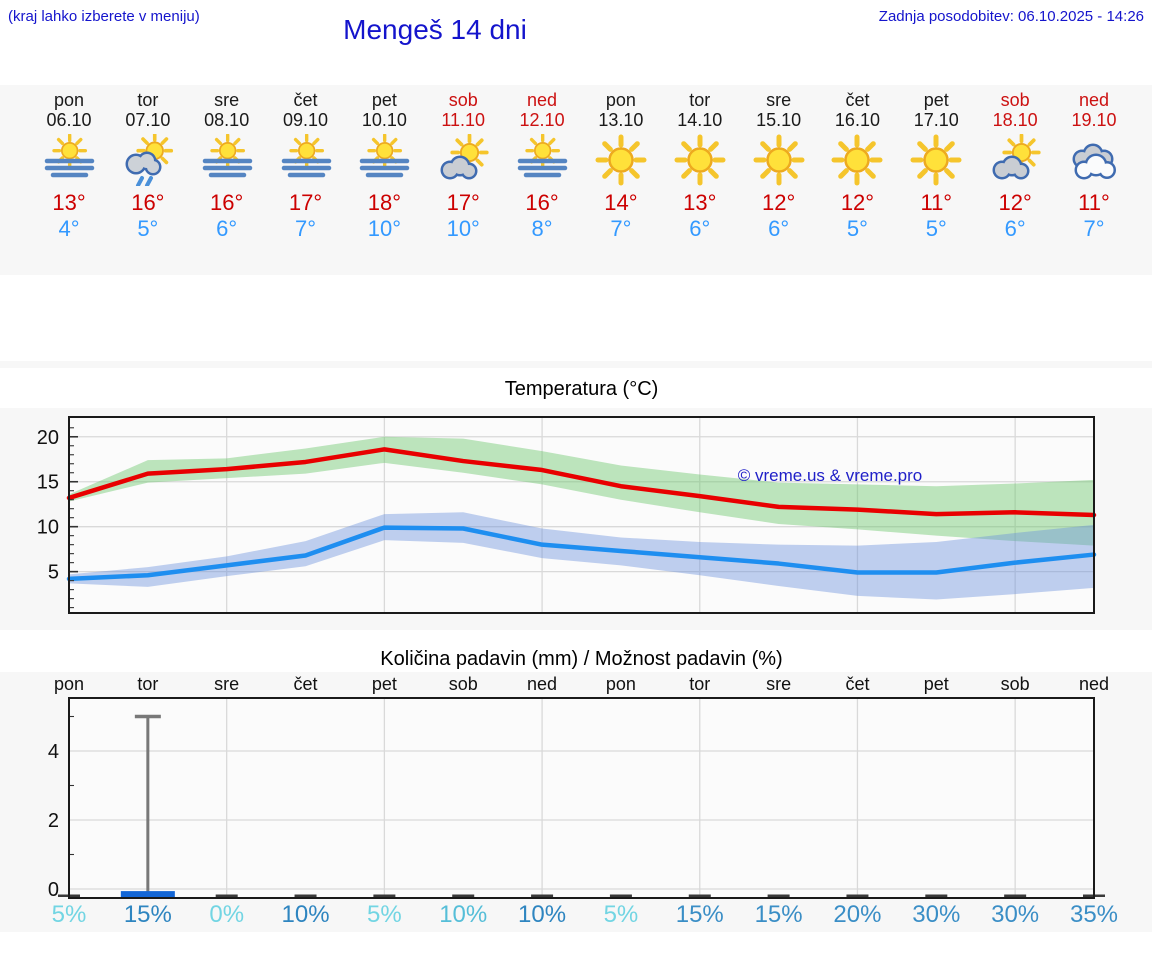 The width and height of the screenshot is (1152, 975). What do you see at coordinates (227, 914) in the screenshot?
I see `precip-probability-label: 0%` at bounding box center [227, 914].